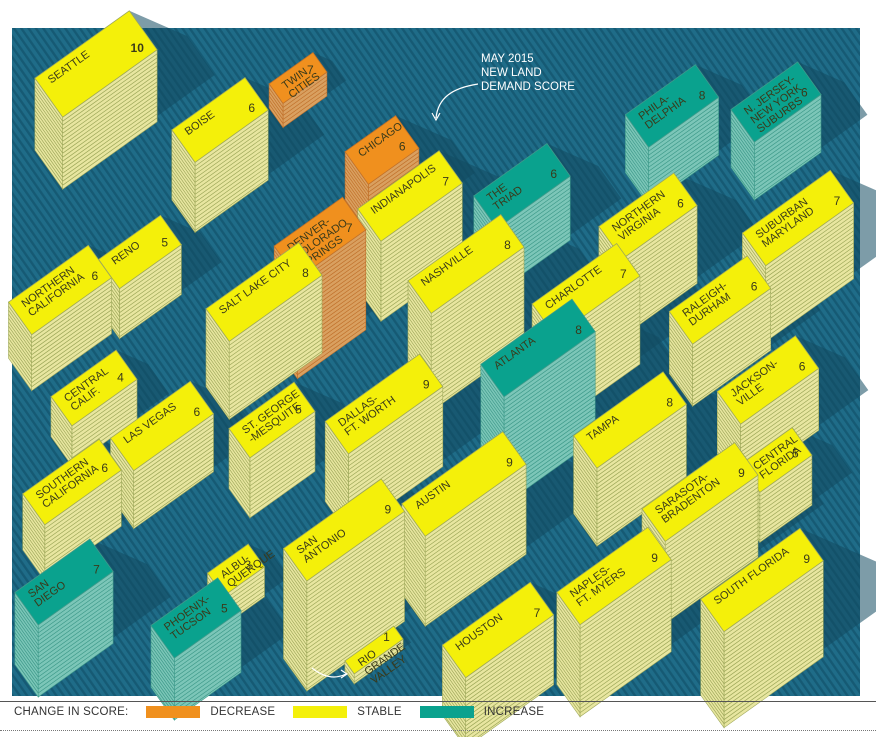 The image size is (876, 737). Describe the element at coordinates (305, 273) in the screenshot. I see `market-salt-lake-city-score: 8` at that location.